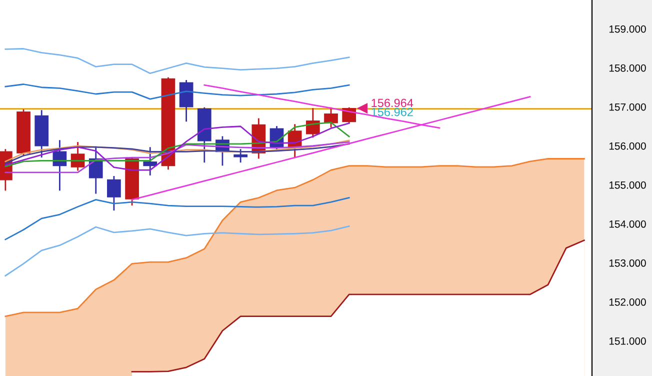  I want to click on y-tick-label: 155.000, so click(627, 185).